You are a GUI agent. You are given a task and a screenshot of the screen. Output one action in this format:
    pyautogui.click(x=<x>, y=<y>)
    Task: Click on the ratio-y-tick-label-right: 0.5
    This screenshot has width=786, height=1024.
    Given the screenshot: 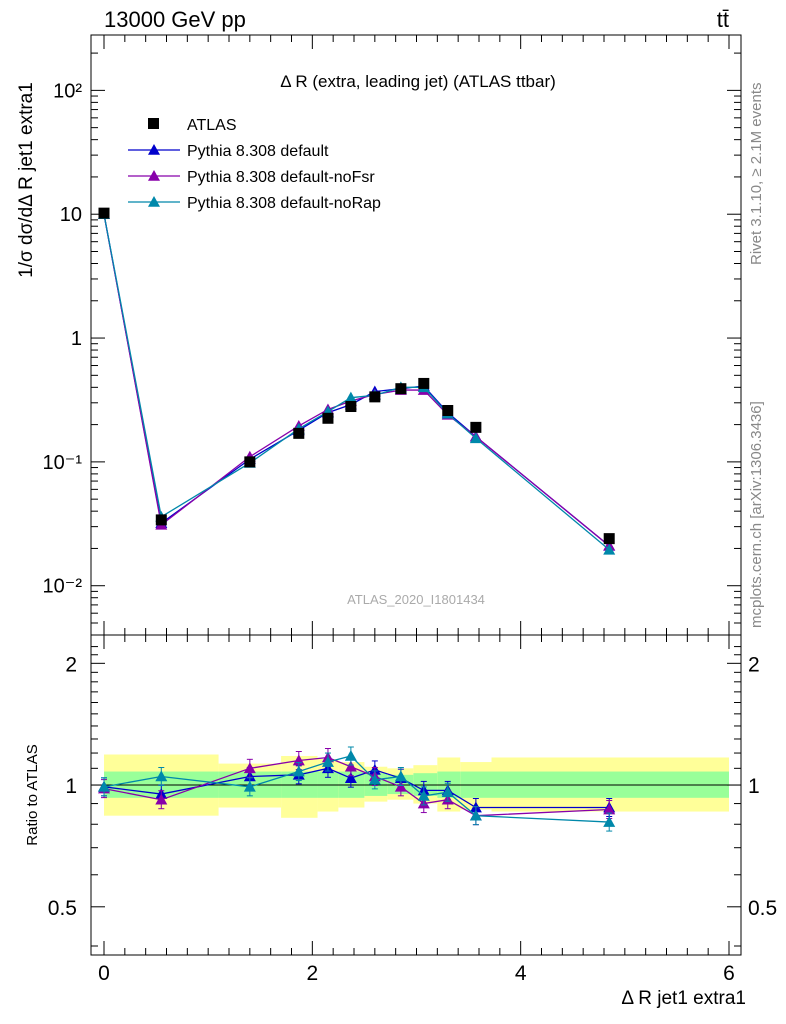 What is the action you would take?
    pyautogui.click(x=762, y=908)
    